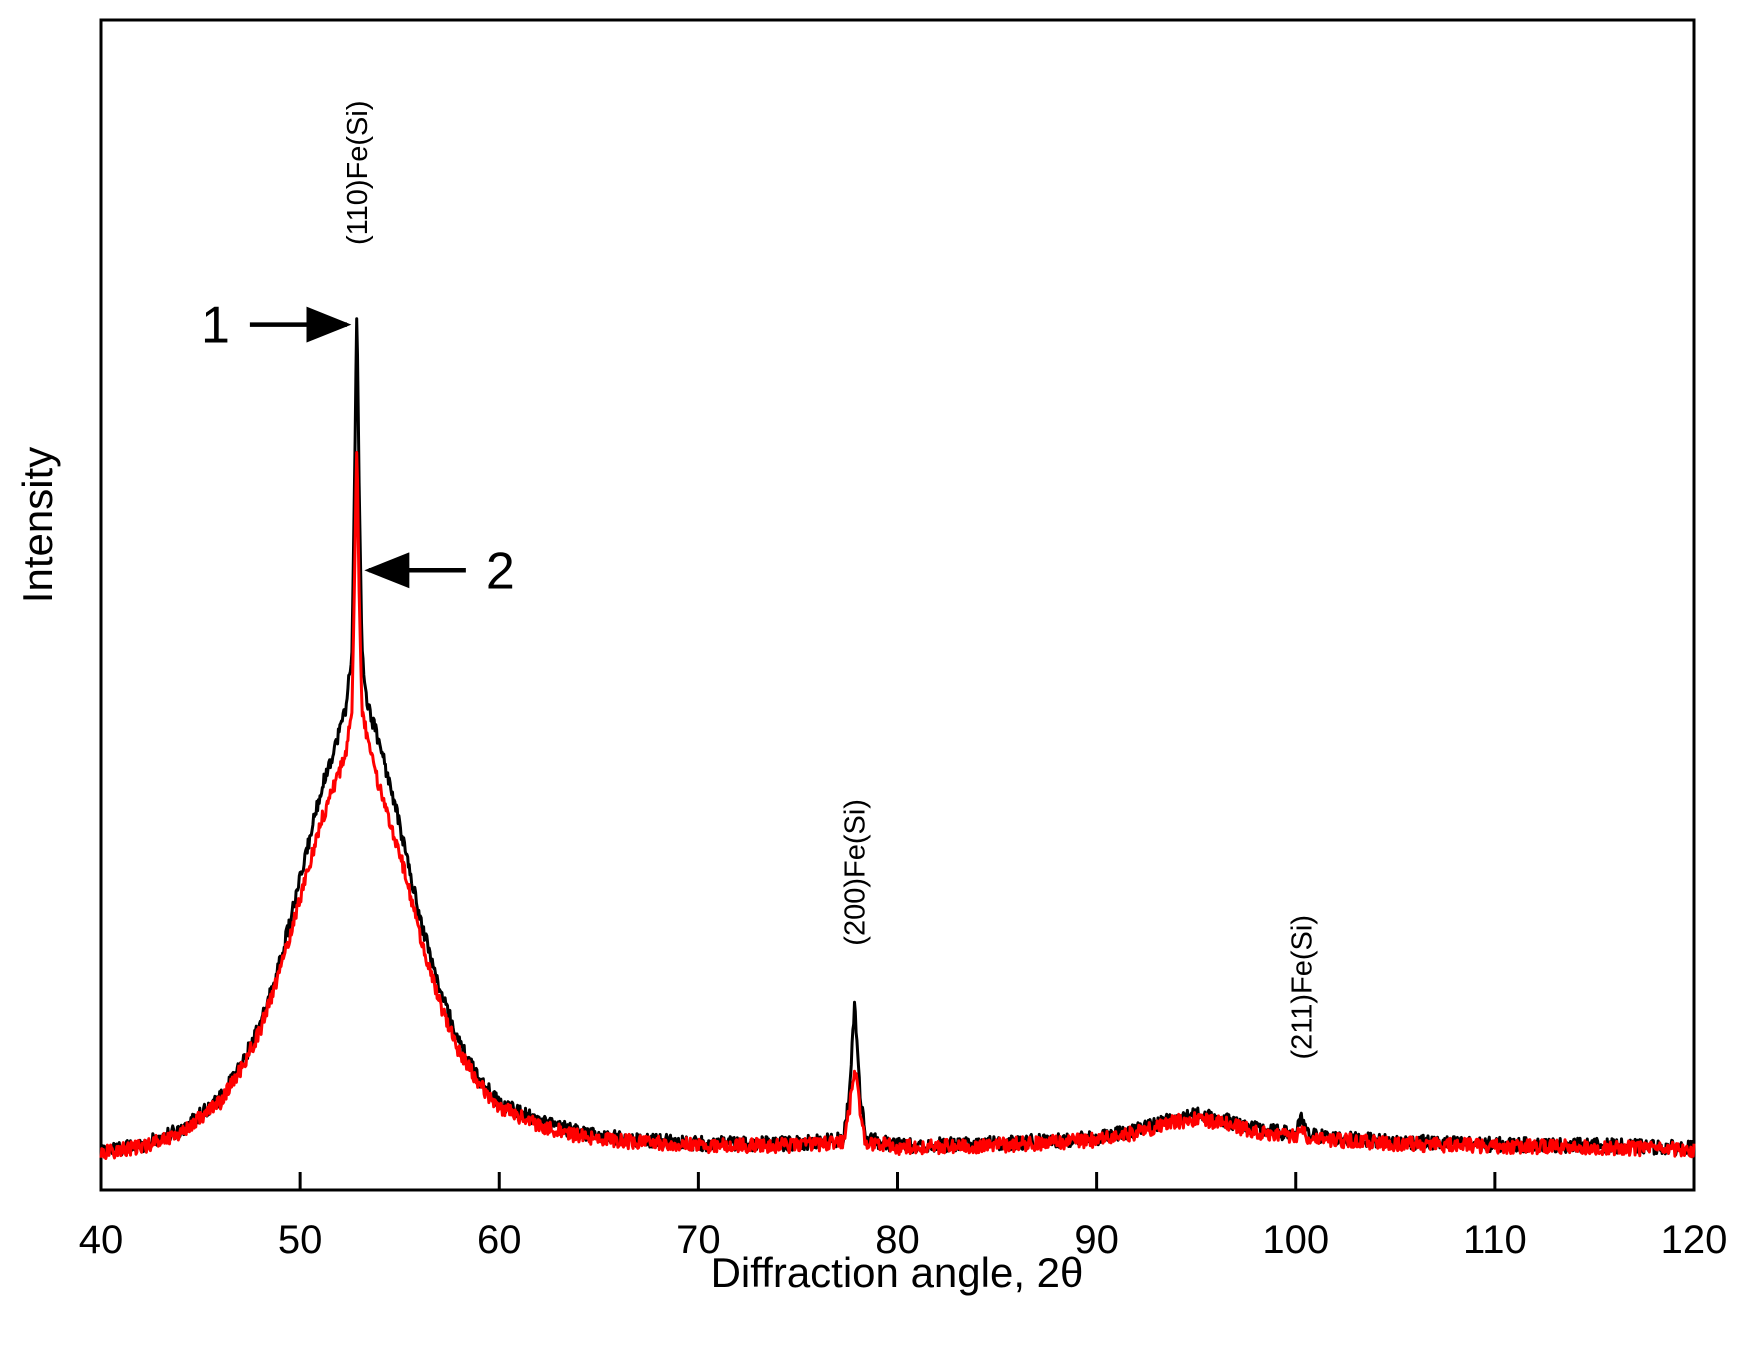 Image resolution: width=1737 pixels, height=1369 pixels. What do you see at coordinates (1303, 987) in the screenshot?
I see `peak-label-3: (211)Fe(Si)` at bounding box center [1303, 987].